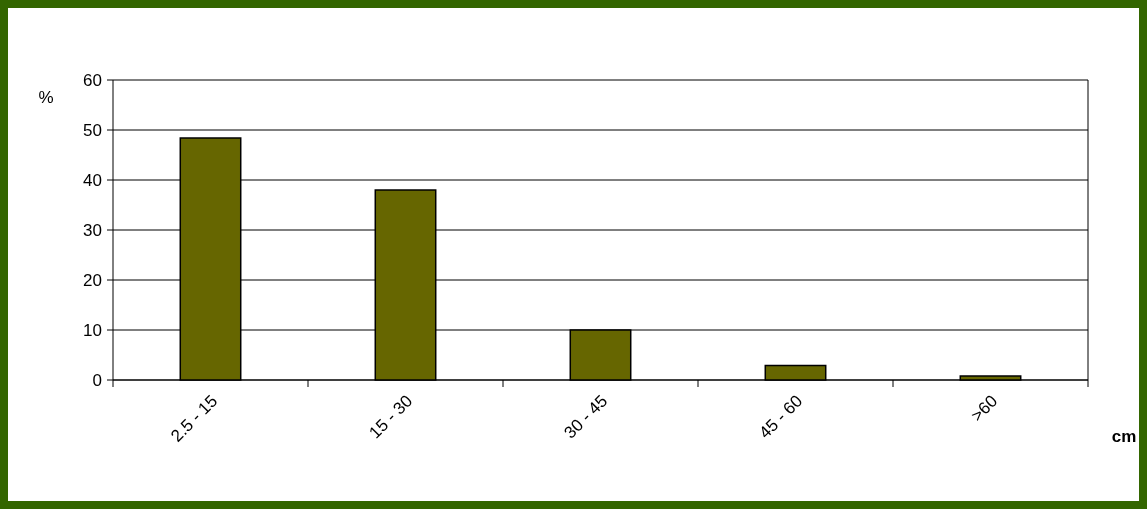  I want to click on y-axis-title: %, so click(46, 97).